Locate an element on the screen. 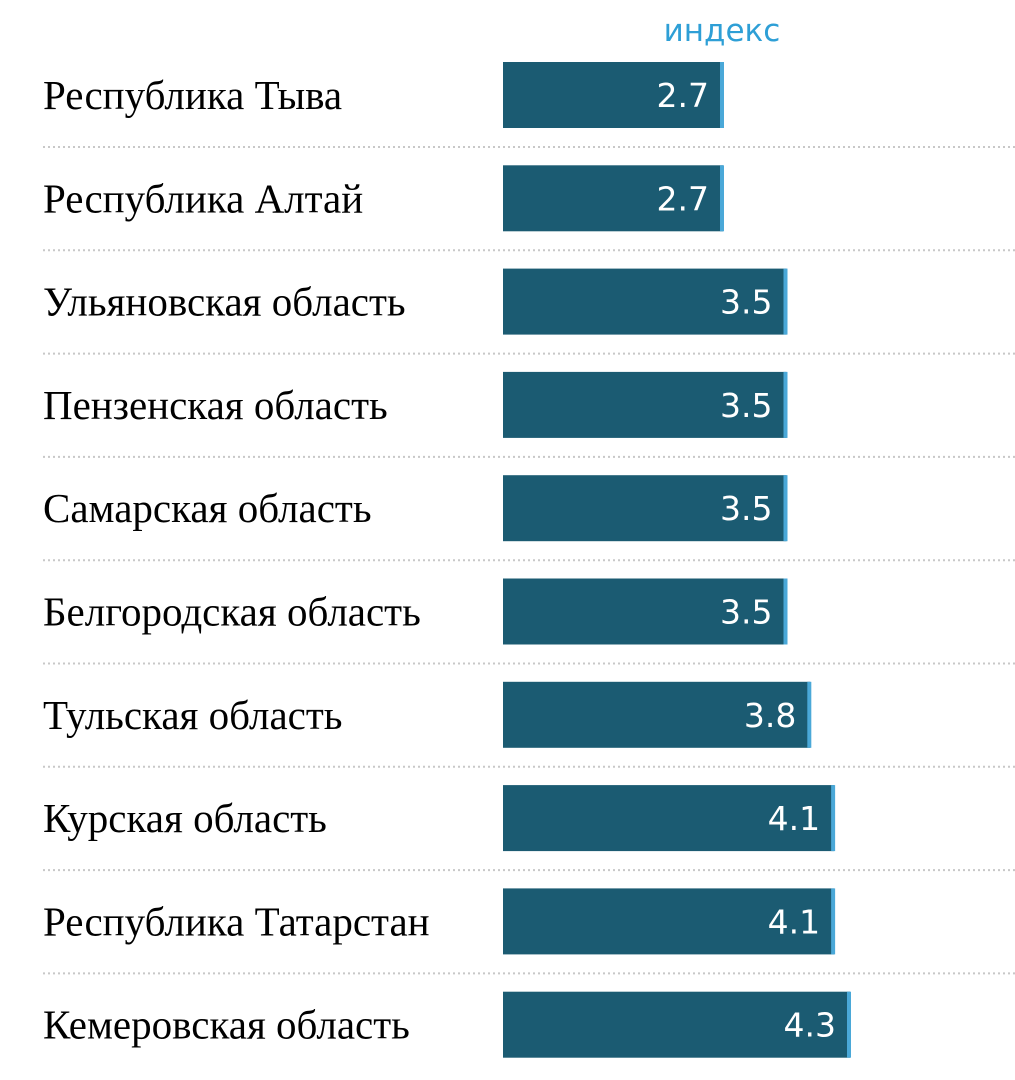  category-label: Республика Алтай is located at coordinates (203, 198).